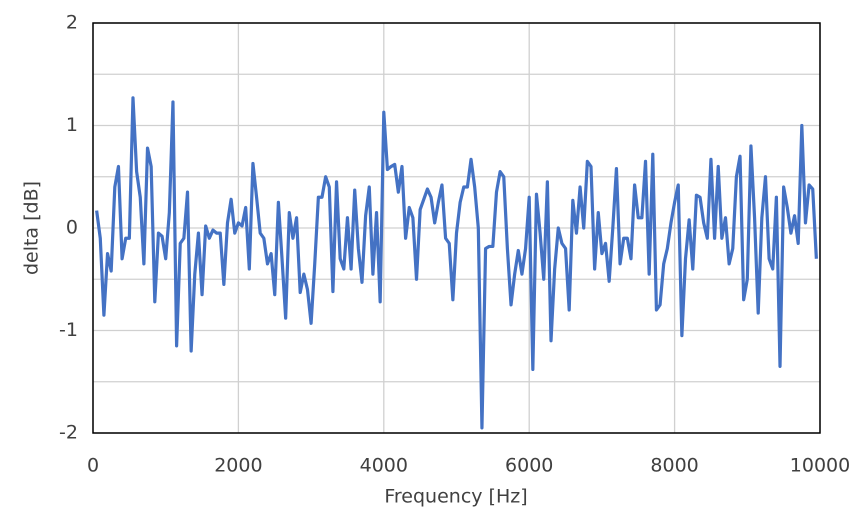  Describe the element at coordinates (68, 330) in the screenshot. I see `y-tick-label: -1` at that location.